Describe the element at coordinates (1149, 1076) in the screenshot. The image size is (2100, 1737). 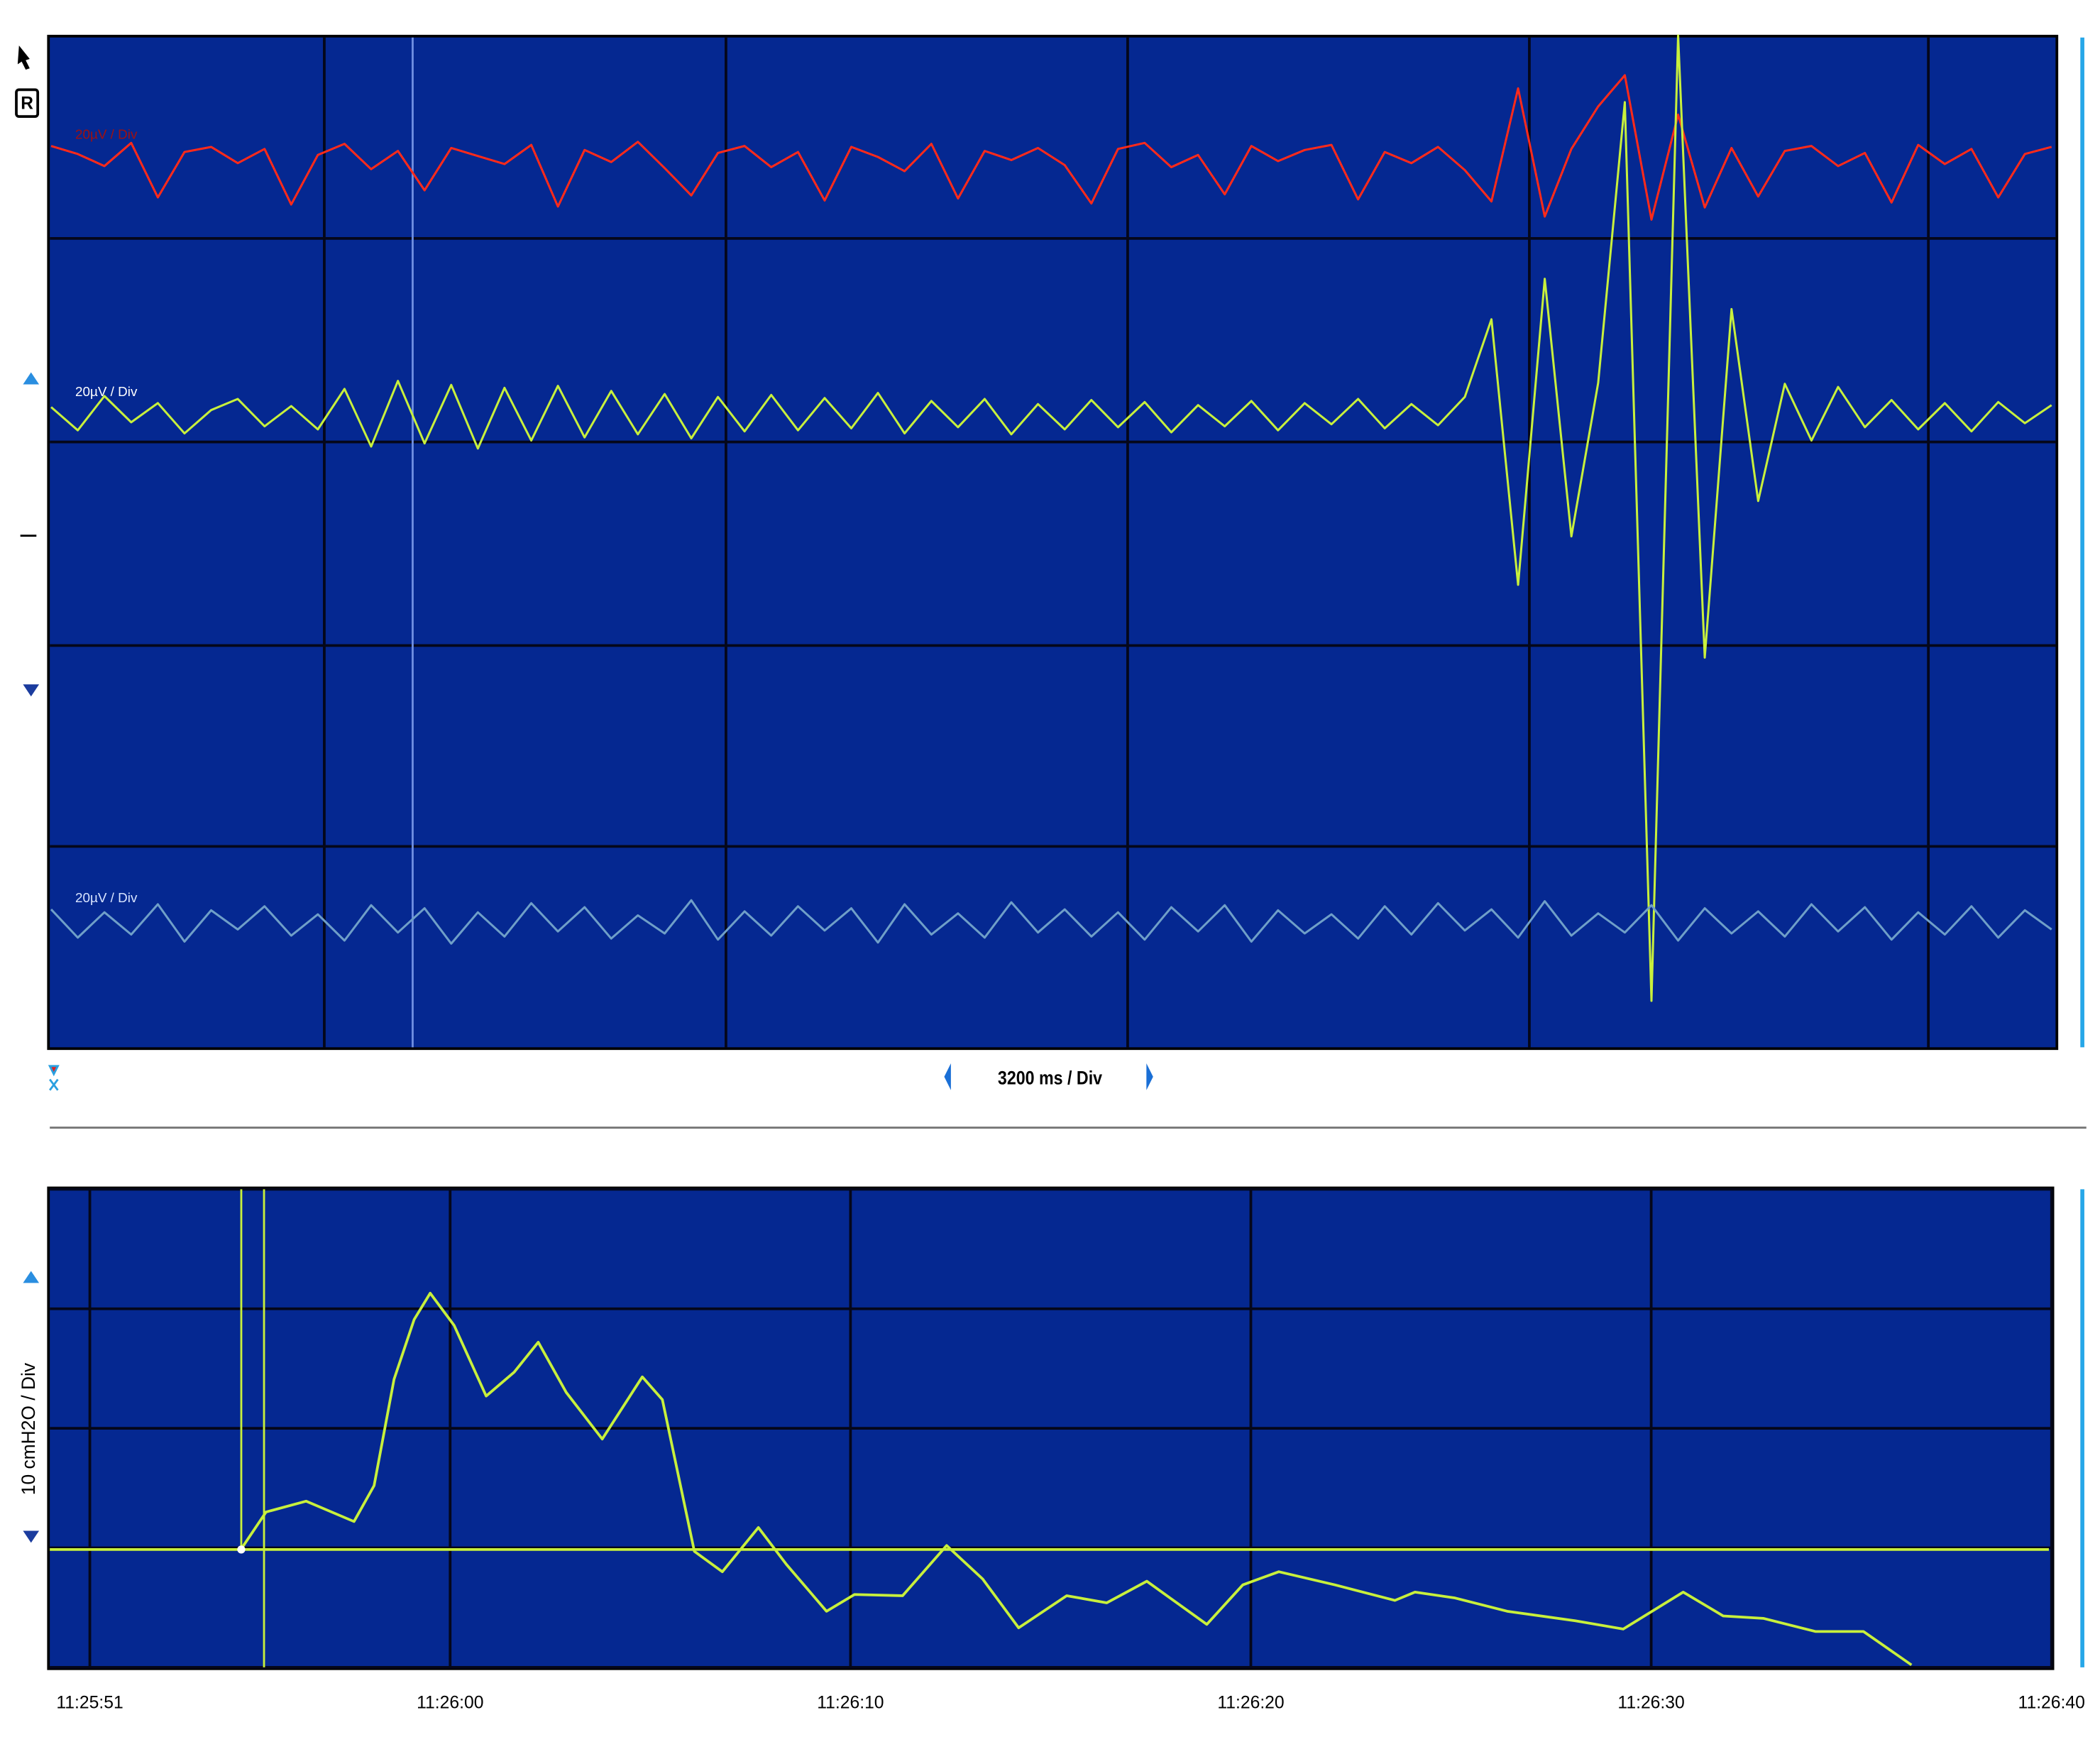
I see `timebase-increase` at that location.